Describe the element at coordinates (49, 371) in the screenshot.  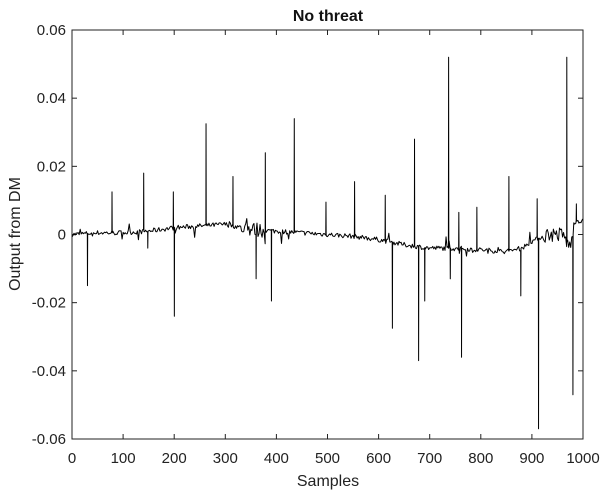
I see `y-tick-label: -0.04` at that location.